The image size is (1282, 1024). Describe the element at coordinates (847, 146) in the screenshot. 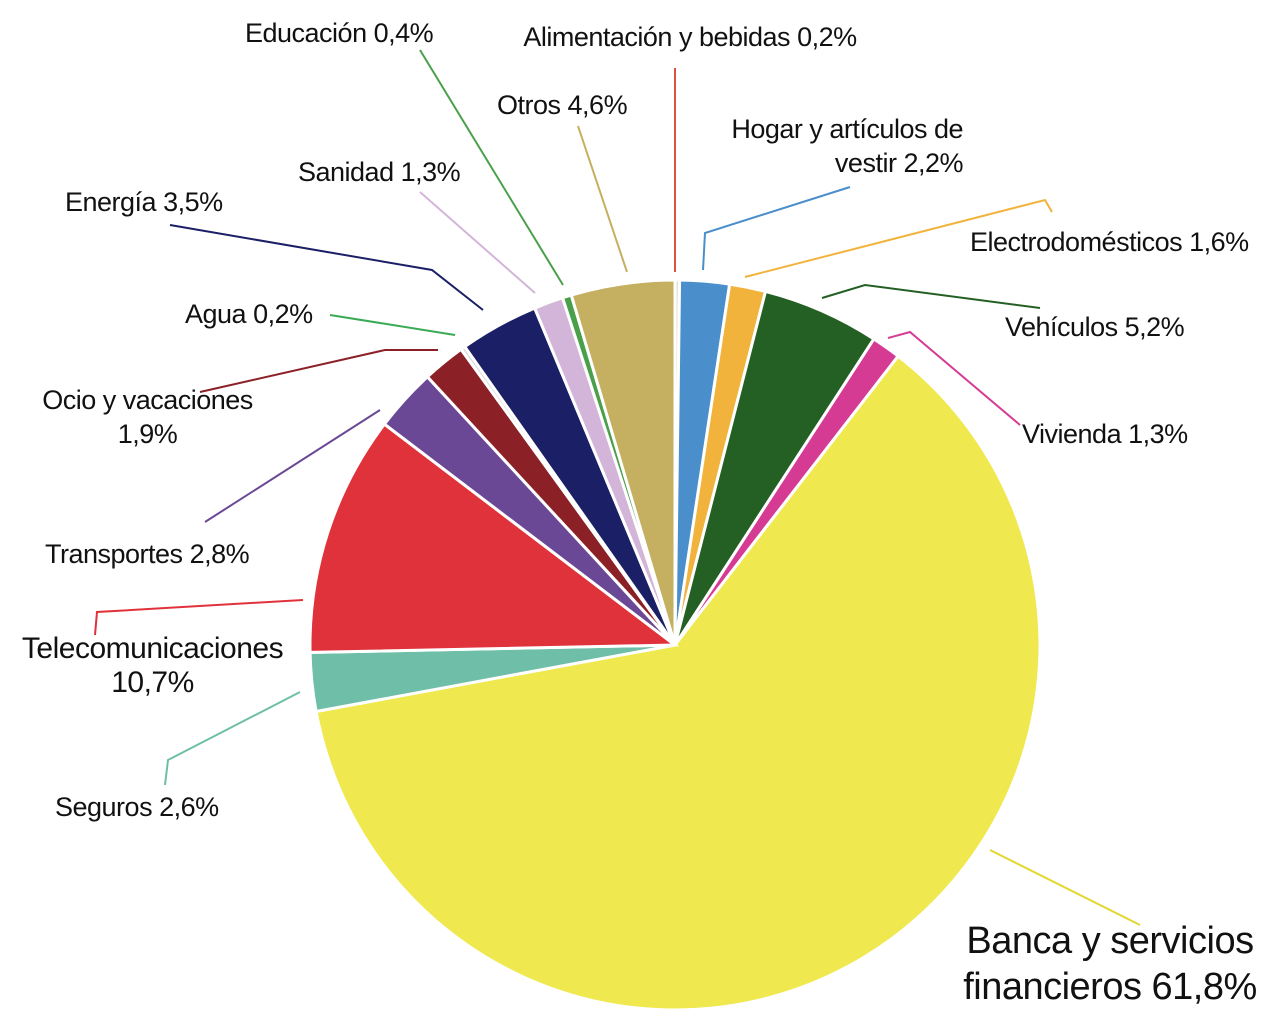

I see `category-name: Hogar y artículos de vestir` at that location.